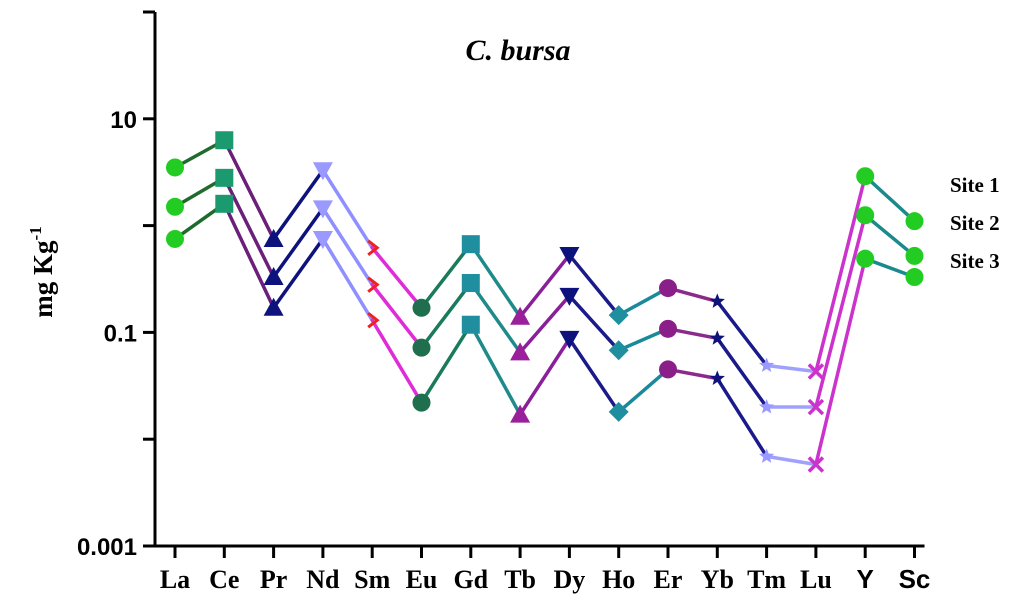 This screenshot has width=1030, height=605. Describe the element at coordinates (545, 579) in the screenshot. I see `category-labels: La Ce Pr Nd Sm Eu Gd Tb Dy Ho Er Yb Tm Lu Y Sc` at that location.